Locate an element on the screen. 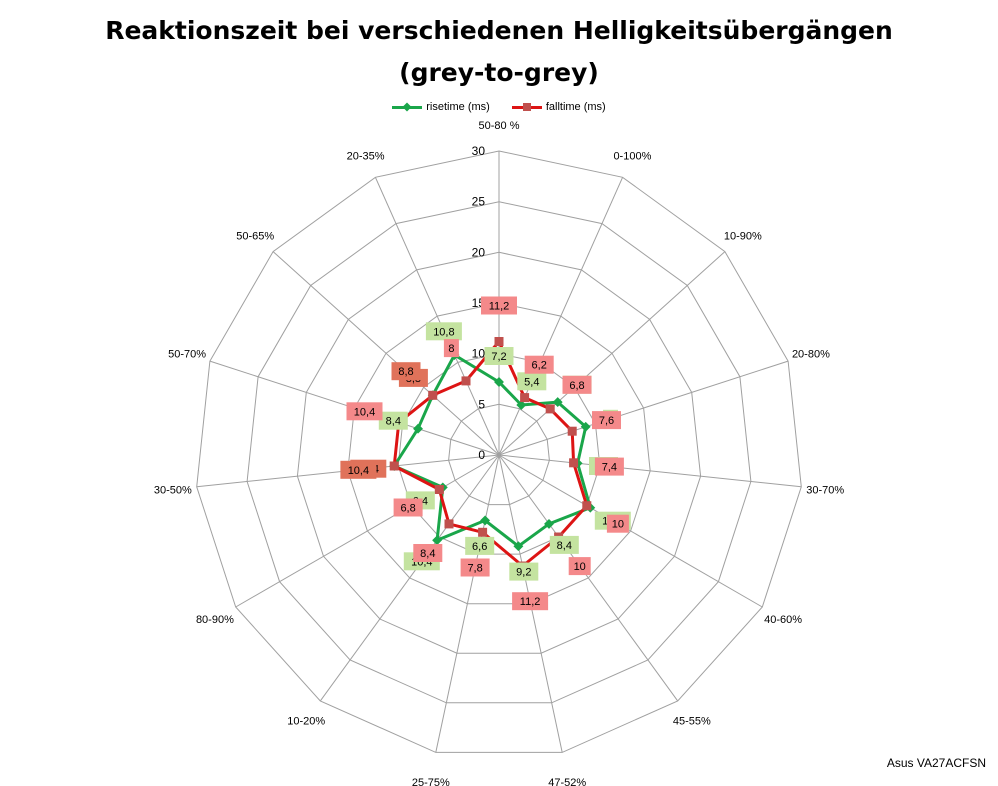 The image size is (998, 786). falltime-data-label: 7,6 is located at coordinates (606, 421).